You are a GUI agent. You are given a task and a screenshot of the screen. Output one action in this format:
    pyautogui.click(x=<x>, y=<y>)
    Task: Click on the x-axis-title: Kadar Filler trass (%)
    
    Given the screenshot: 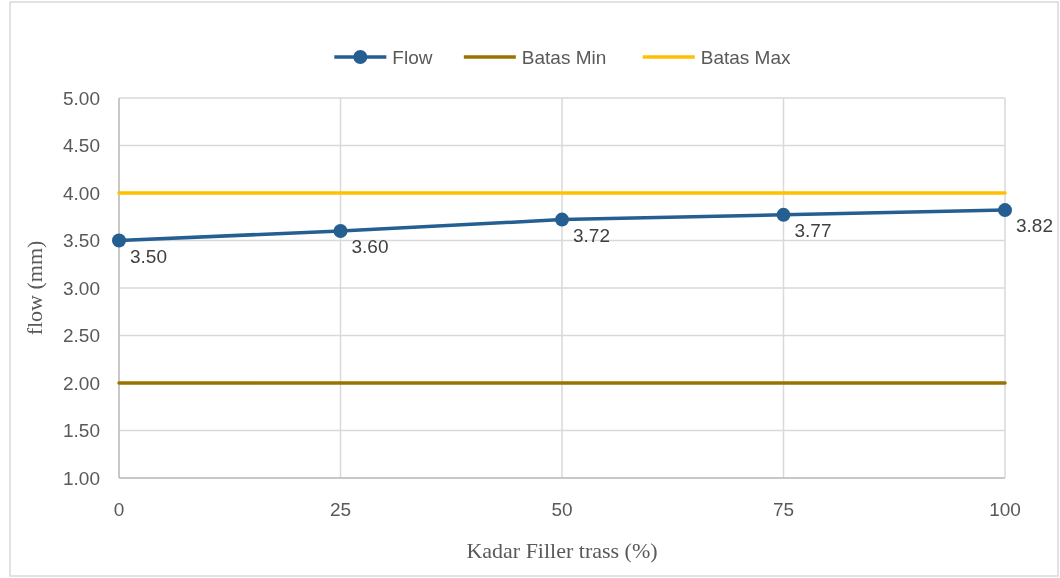 What is the action you would take?
    pyautogui.click(x=562, y=550)
    